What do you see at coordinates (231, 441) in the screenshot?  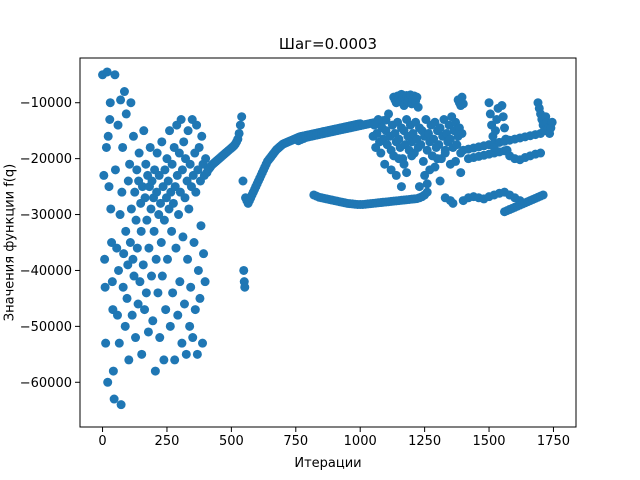 I see `x-tick-label: 500` at bounding box center [231, 441].